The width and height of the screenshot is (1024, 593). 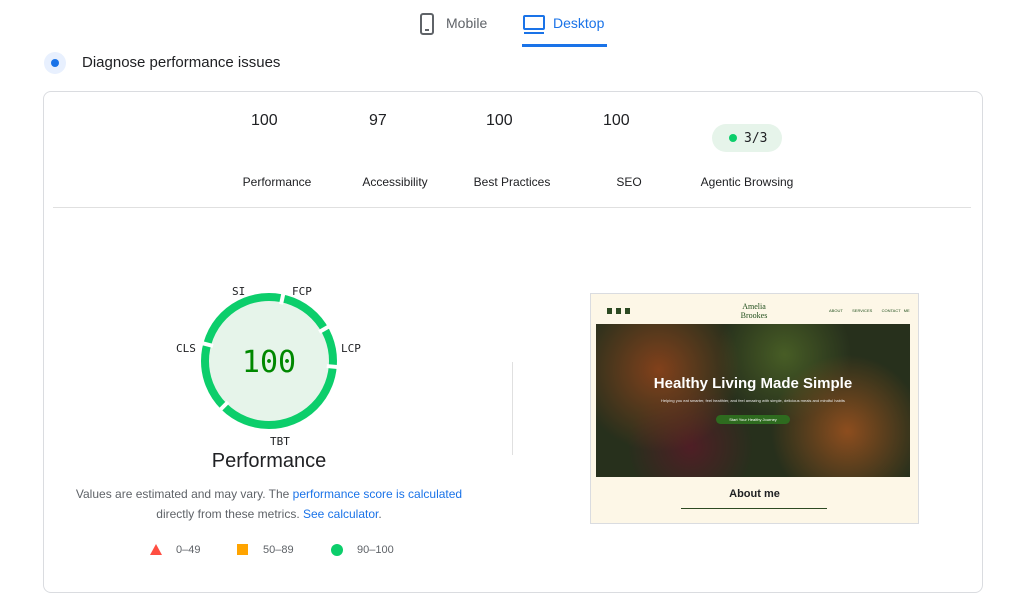 What do you see at coordinates (747, 182) in the screenshot?
I see `agentic-label: Agentic Browsing` at bounding box center [747, 182].